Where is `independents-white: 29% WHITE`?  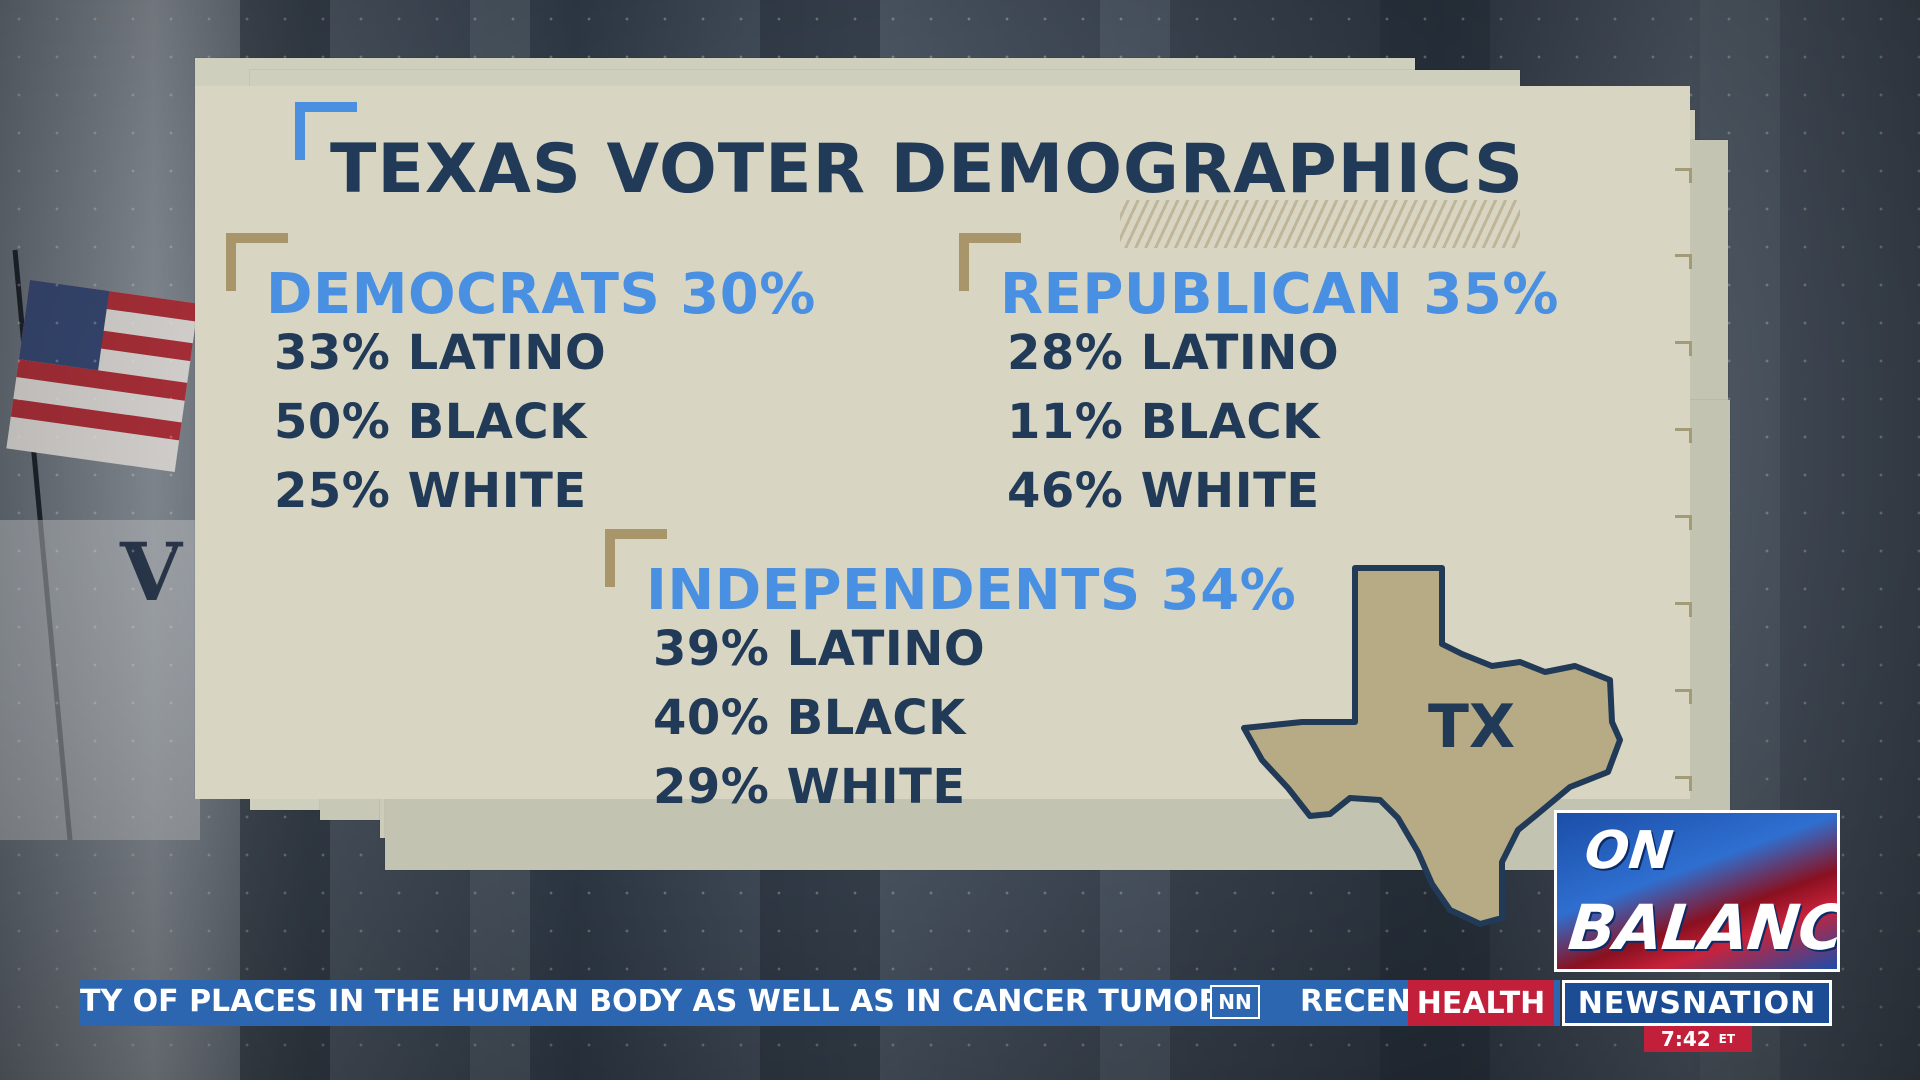 independents-white: 29% WHITE is located at coordinates (809, 787).